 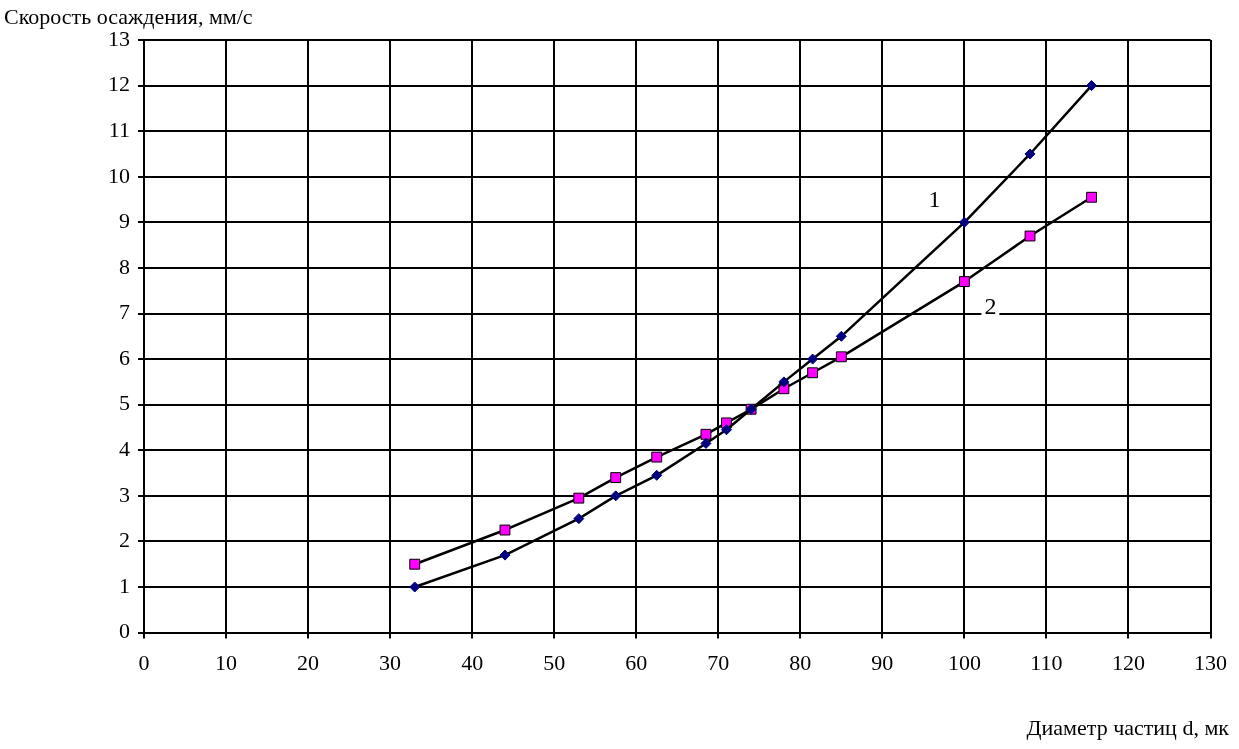 I want to click on x-tick-label: 100, so click(x=964, y=662).